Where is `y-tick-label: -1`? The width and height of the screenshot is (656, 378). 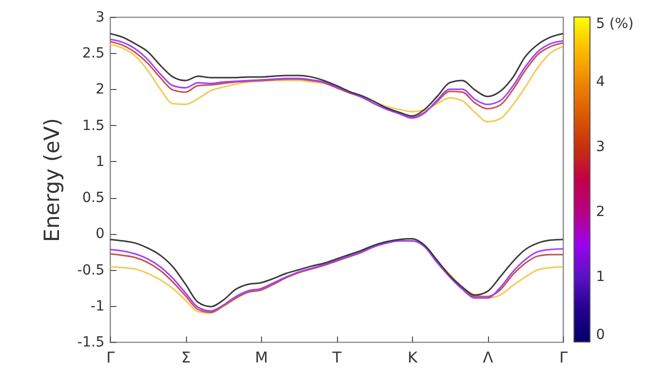 y-tick-label: -1 is located at coordinates (97, 306).